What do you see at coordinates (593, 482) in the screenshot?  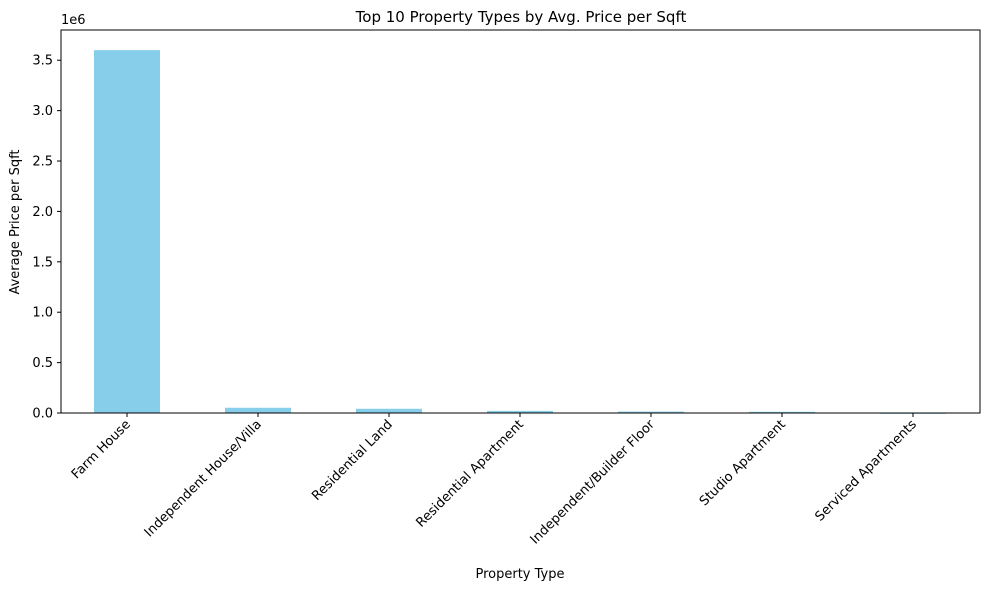 I see `x-tick-label: Independent/Builder Floor` at bounding box center [593, 482].